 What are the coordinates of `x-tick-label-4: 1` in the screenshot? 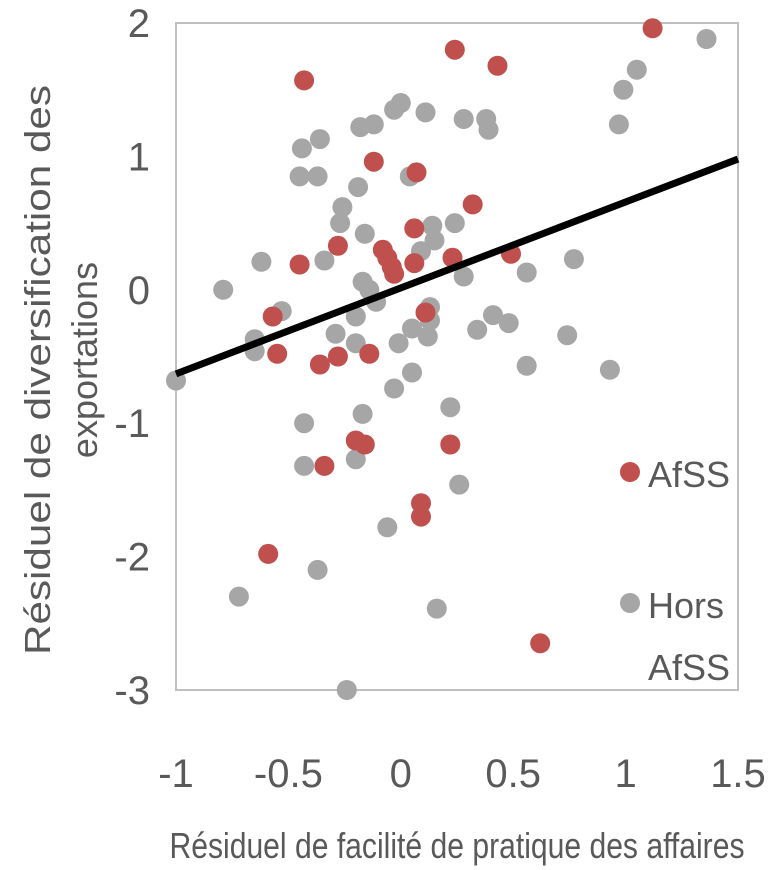 It's located at (625, 774).